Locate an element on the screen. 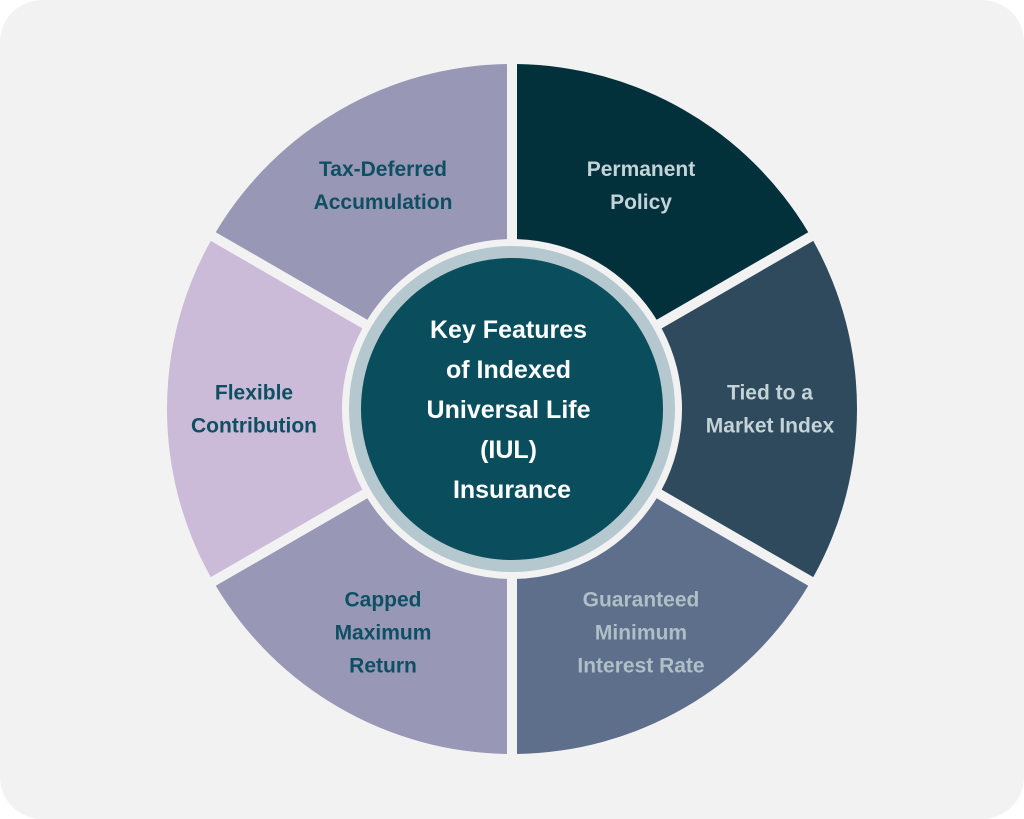 The image size is (1024, 819). feature-label-line: Minimum is located at coordinates (641, 632).